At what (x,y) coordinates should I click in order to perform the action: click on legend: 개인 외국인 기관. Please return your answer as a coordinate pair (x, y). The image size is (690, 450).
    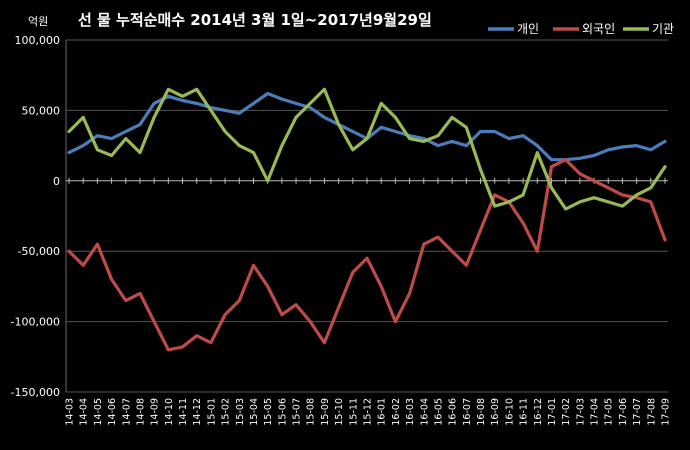
    Looking at the image, I should click on (581, 29).